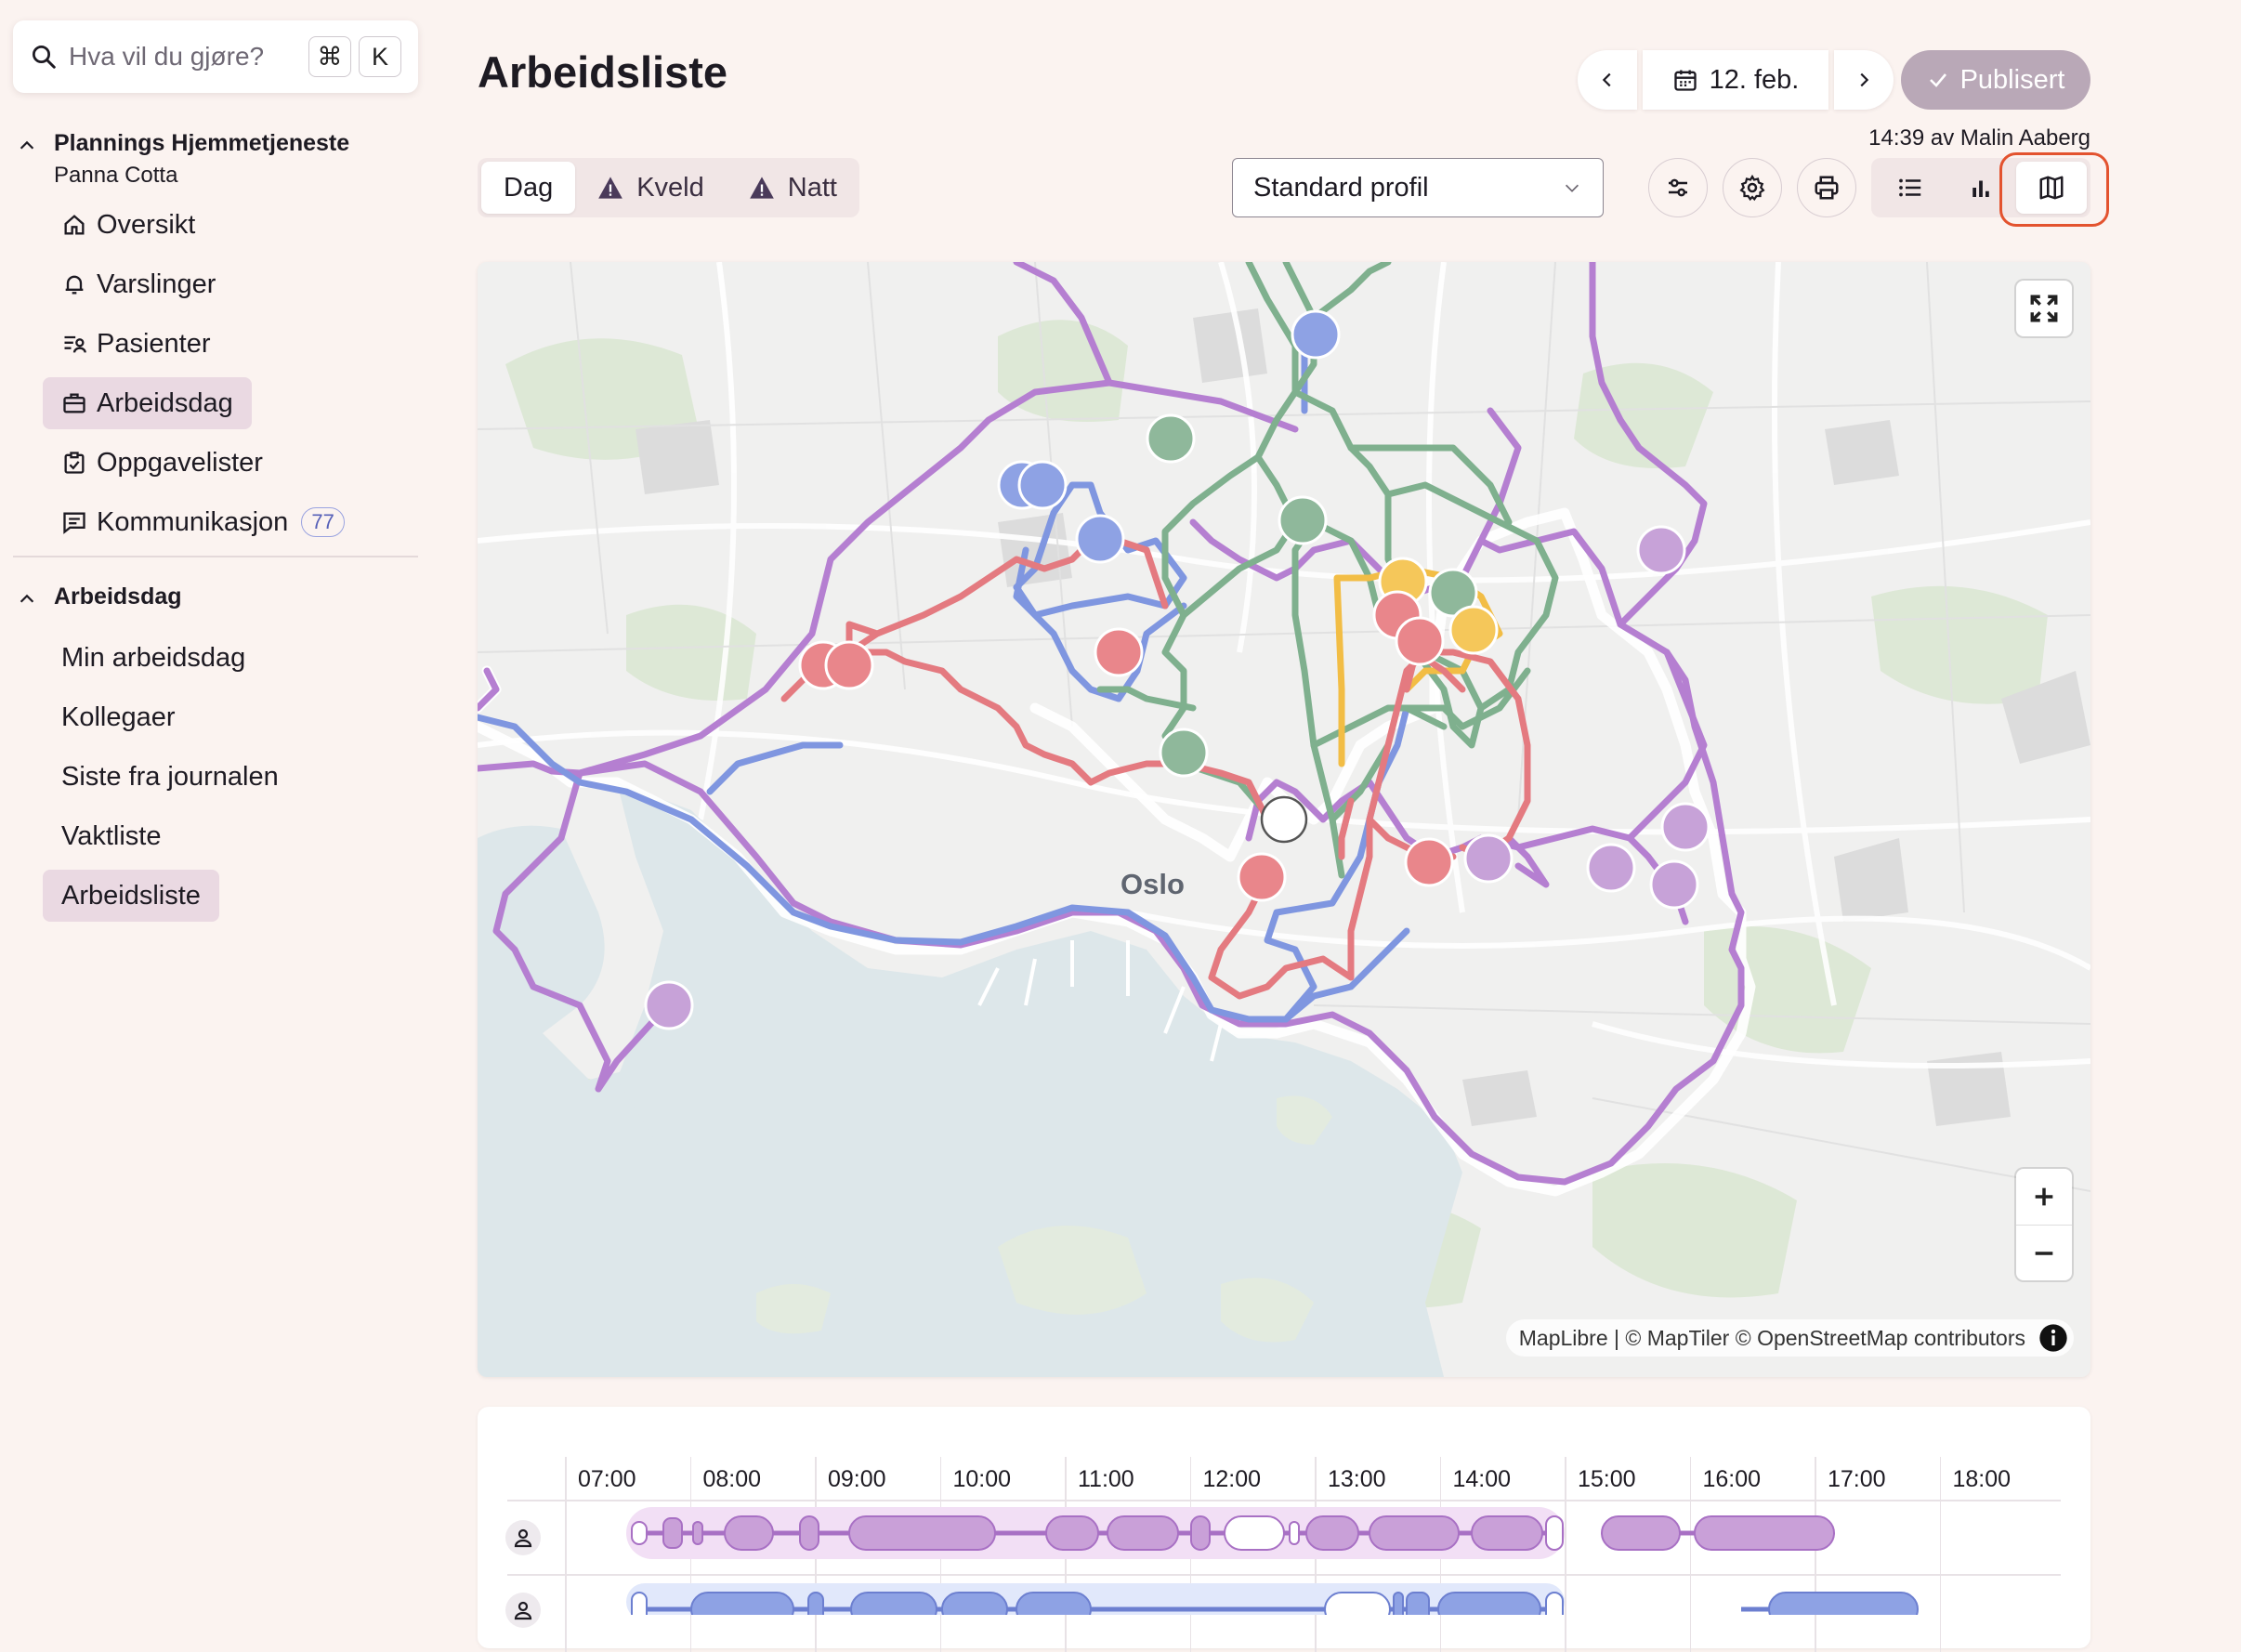  What do you see at coordinates (2053, 1338) in the screenshot?
I see `info-icon` at bounding box center [2053, 1338].